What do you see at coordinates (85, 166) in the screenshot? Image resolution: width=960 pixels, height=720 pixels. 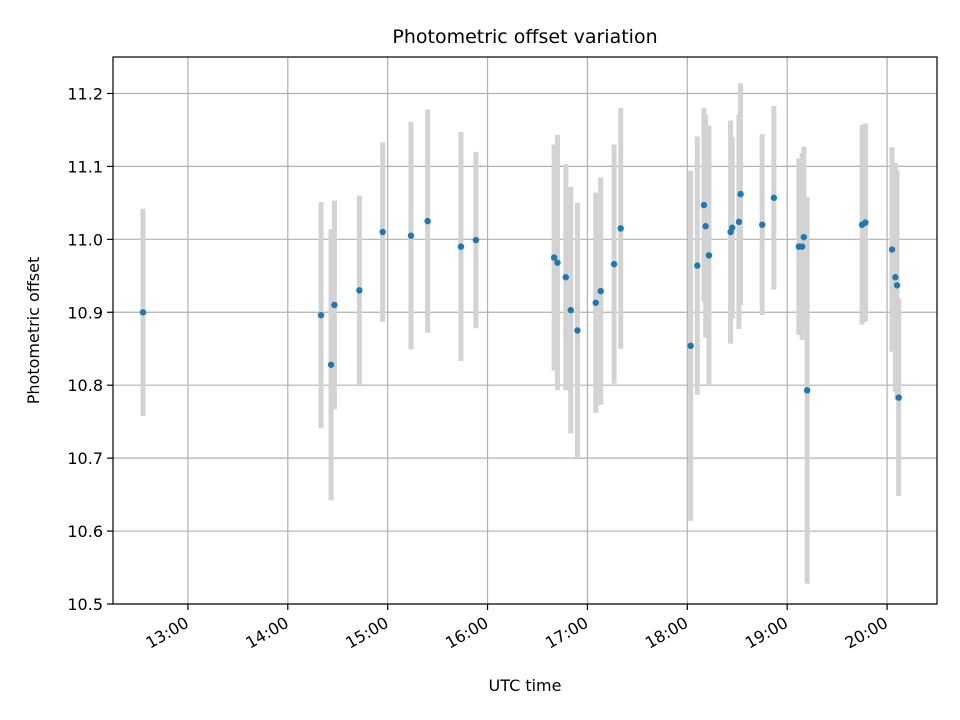 I see `y-tick-label: 11.1` at bounding box center [85, 166].